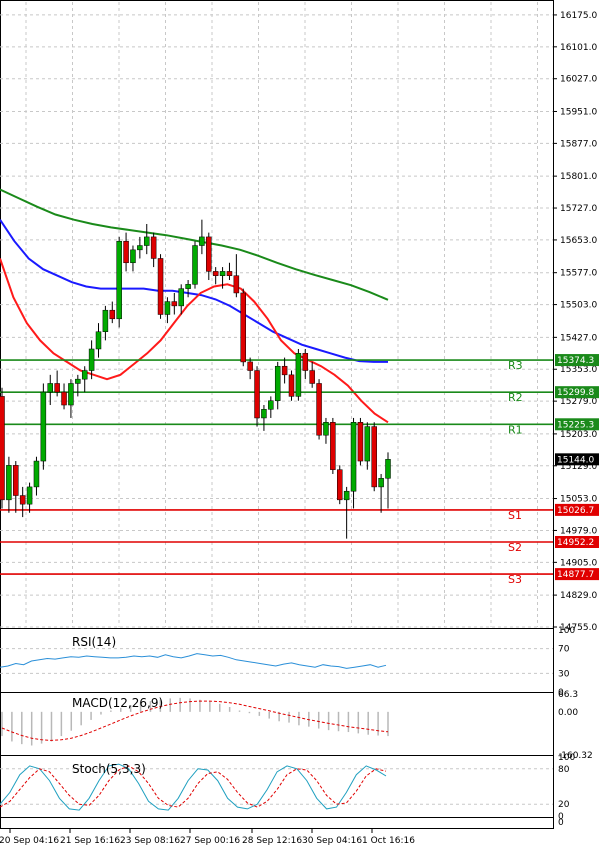 The height and width of the screenshot is (855, 600). Describe the element at coordinates (515, 397) in the screenshot. I see `level-name-r2: R2` at that location.